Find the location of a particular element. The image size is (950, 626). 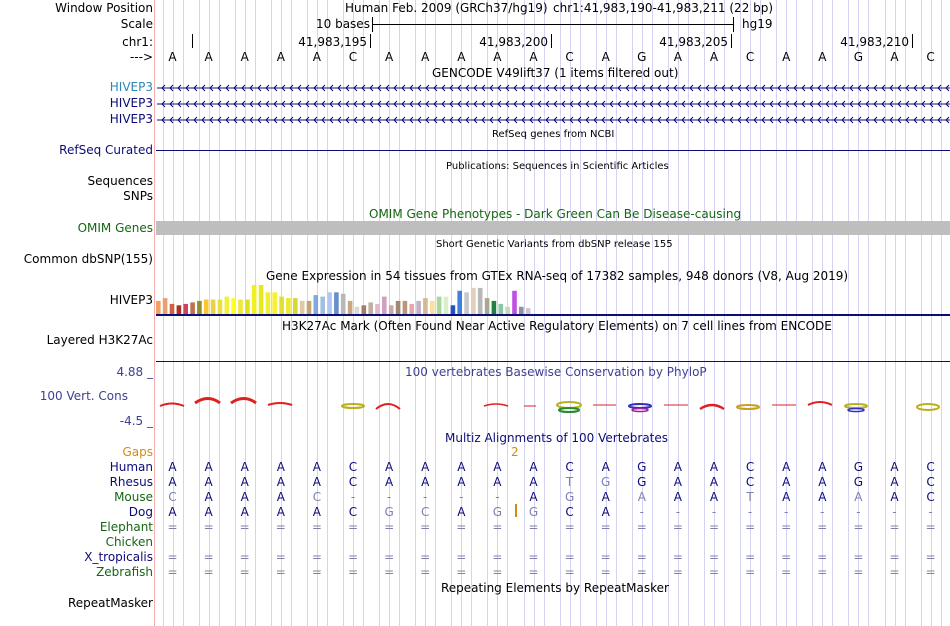

gtex-label: HIVEP3 is located at coordinates (131, 300).